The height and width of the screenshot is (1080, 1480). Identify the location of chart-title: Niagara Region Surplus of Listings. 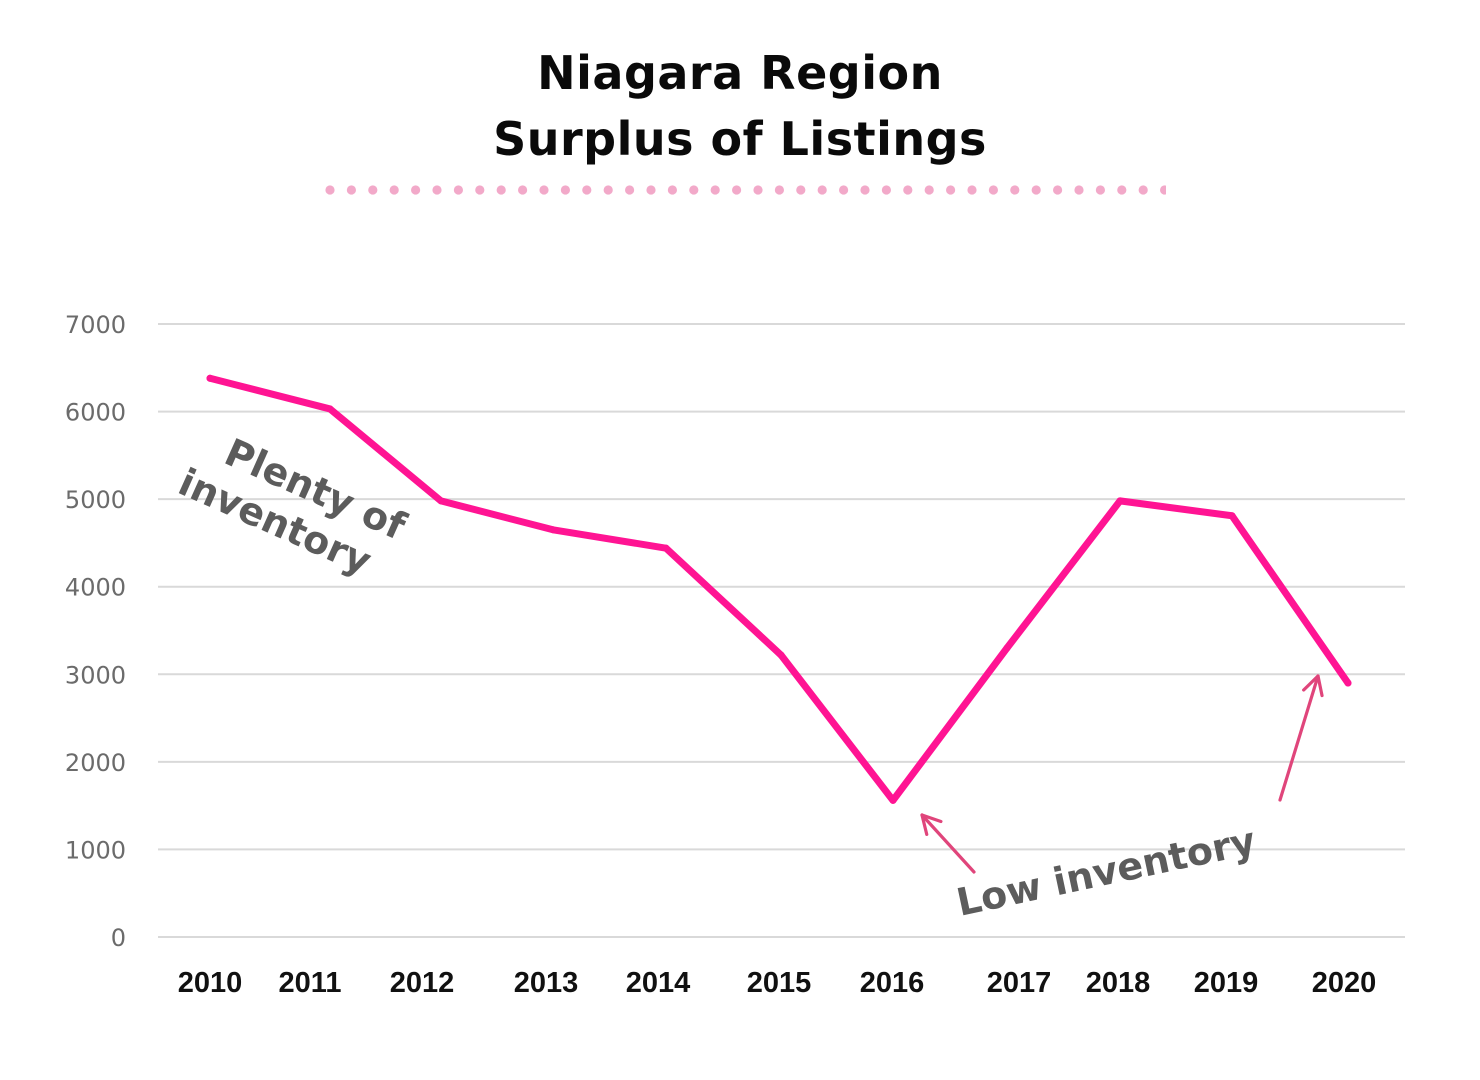
(740, 106).